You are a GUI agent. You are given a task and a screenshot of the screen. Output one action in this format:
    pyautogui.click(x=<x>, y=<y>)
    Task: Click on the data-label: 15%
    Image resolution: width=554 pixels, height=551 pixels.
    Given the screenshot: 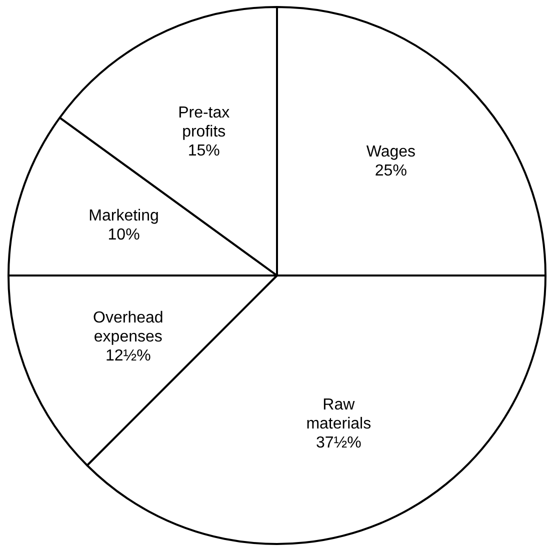 What is the action you would take?
    pyautogui.click(x=204, y=151)
    